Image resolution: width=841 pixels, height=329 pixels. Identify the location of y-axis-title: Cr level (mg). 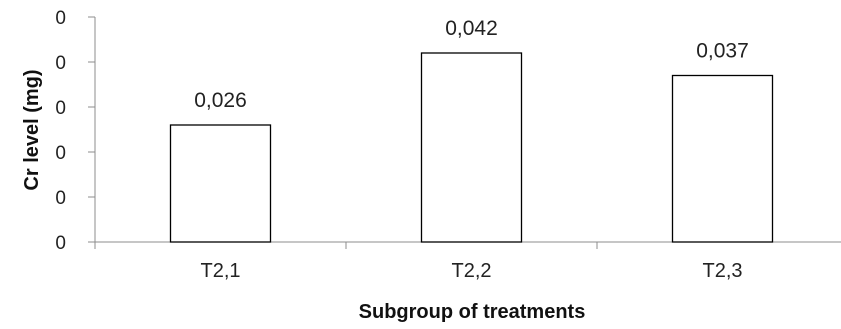
(32, 129).